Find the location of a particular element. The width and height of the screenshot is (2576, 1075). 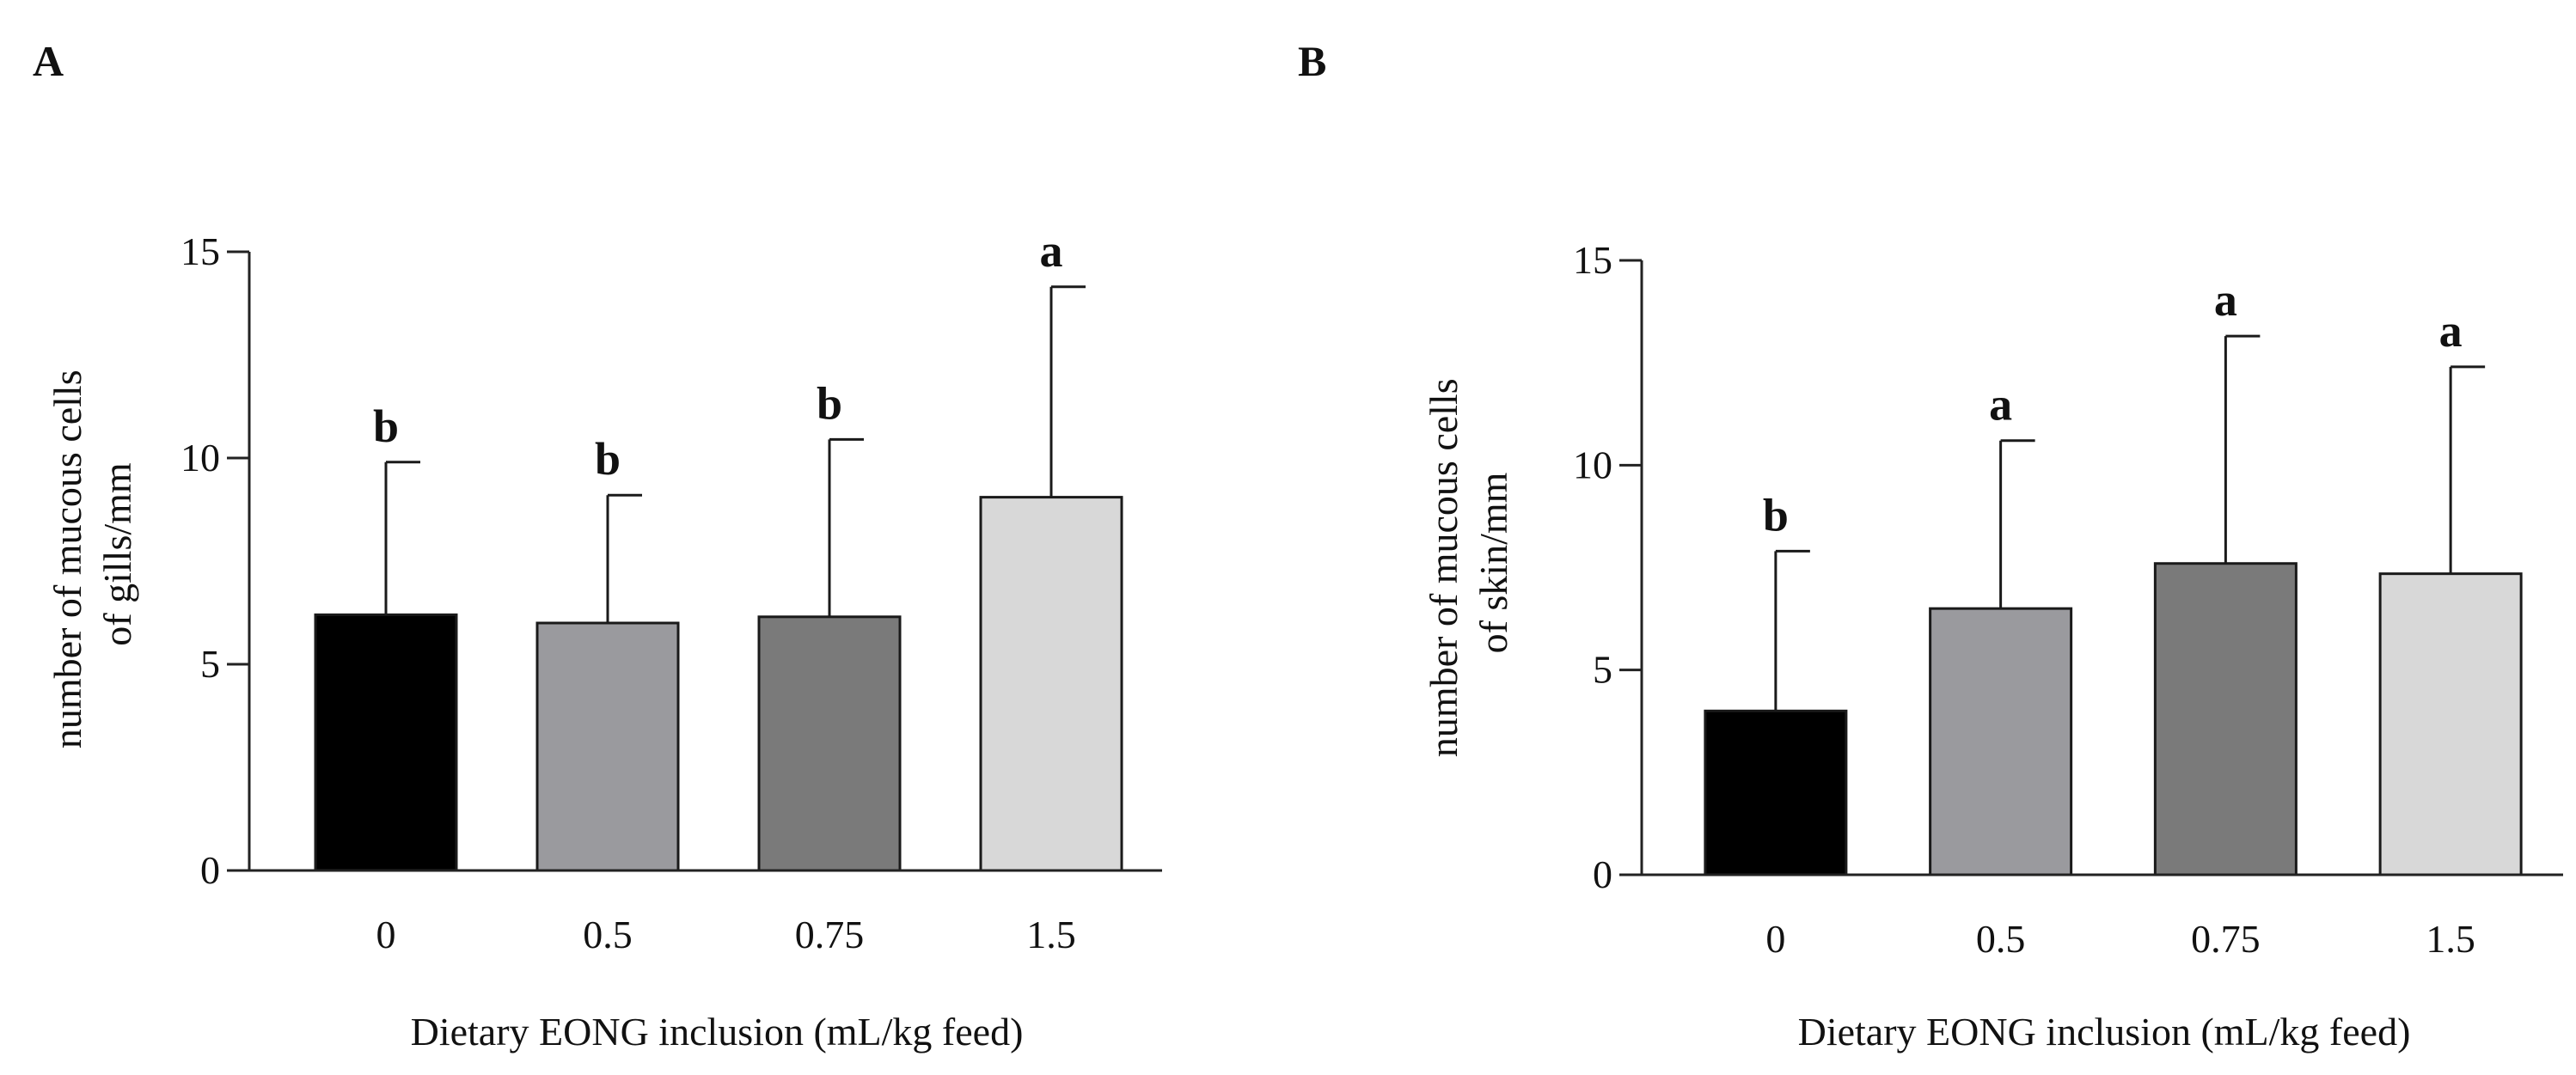

y-tick-label-b-0: 0 is located at coordinates (1602, 874).